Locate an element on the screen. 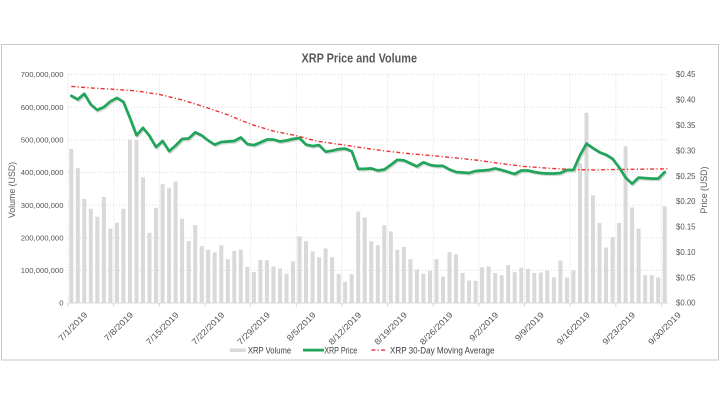  svg-text: $0.20 is located at coordinates (686, 201).